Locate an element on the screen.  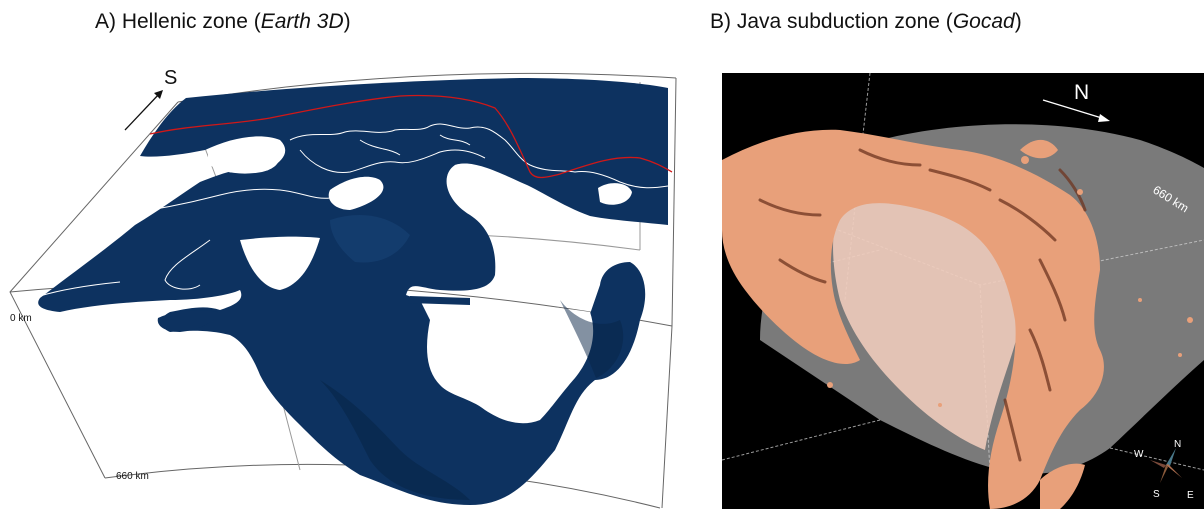
panel-b-direction-label: N is located at coordinates (1081, 92).